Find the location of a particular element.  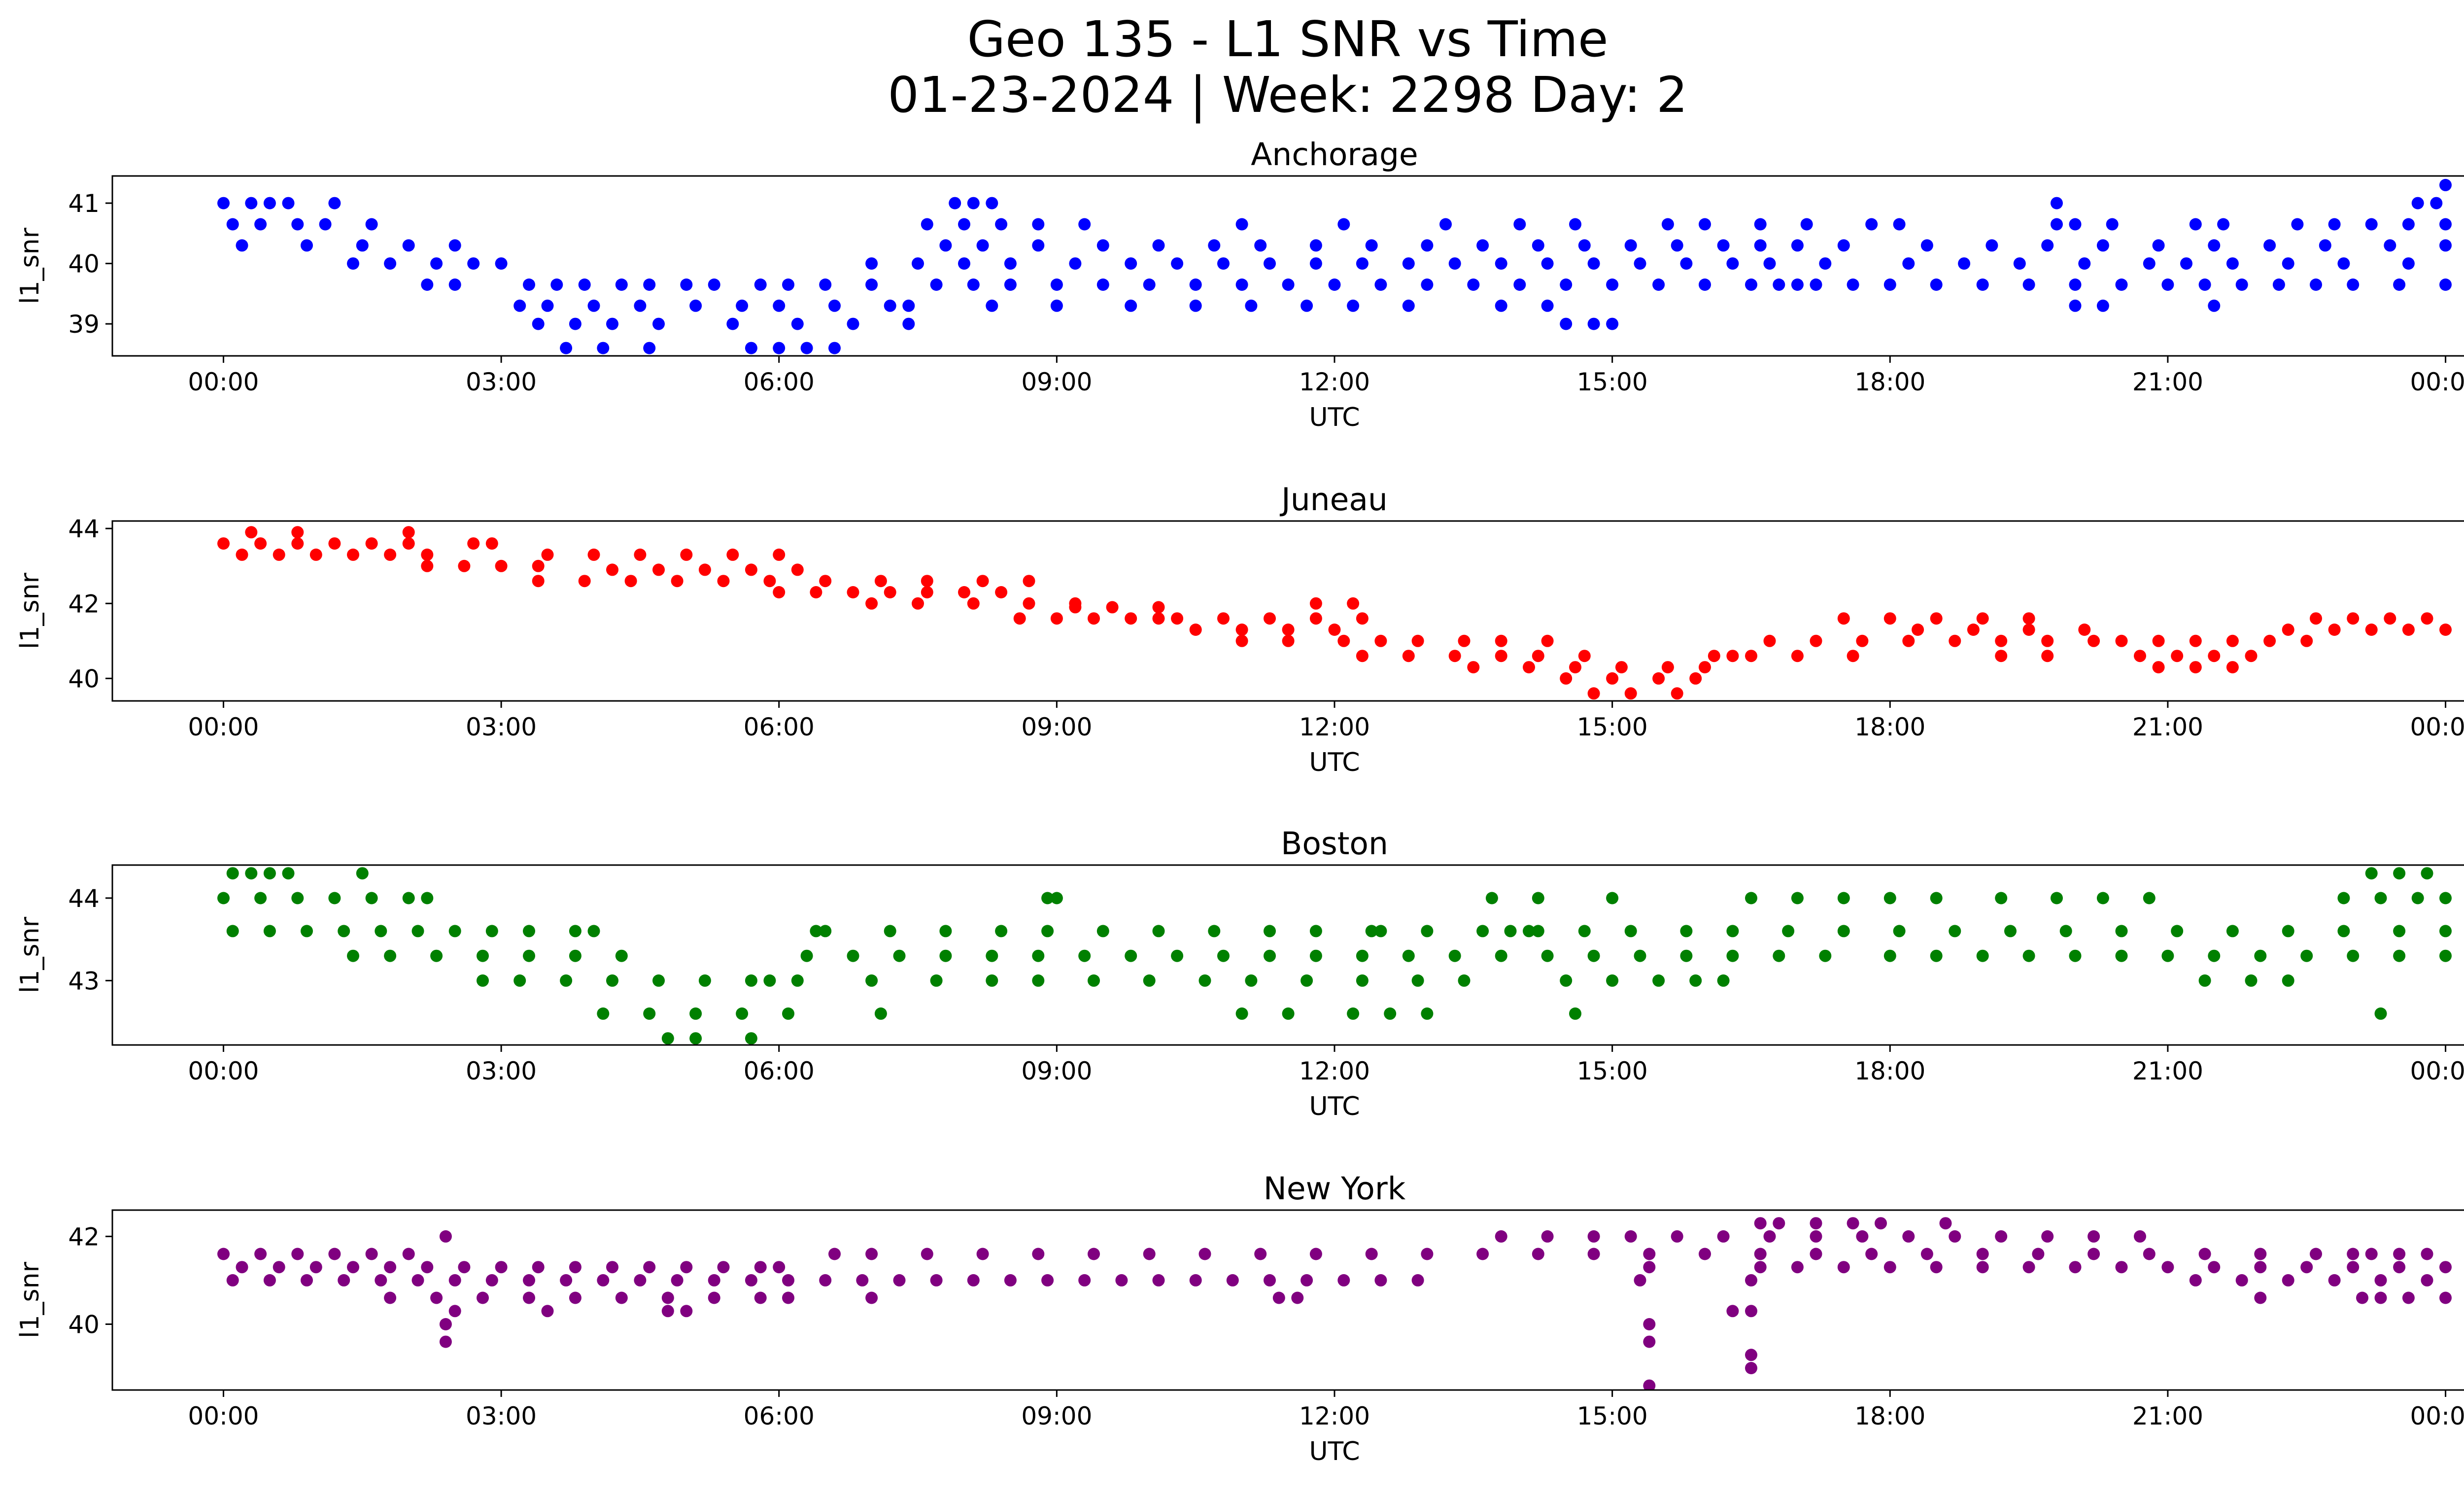

x-tick-label: 15:00 is located at coordinates (1612, 1416).